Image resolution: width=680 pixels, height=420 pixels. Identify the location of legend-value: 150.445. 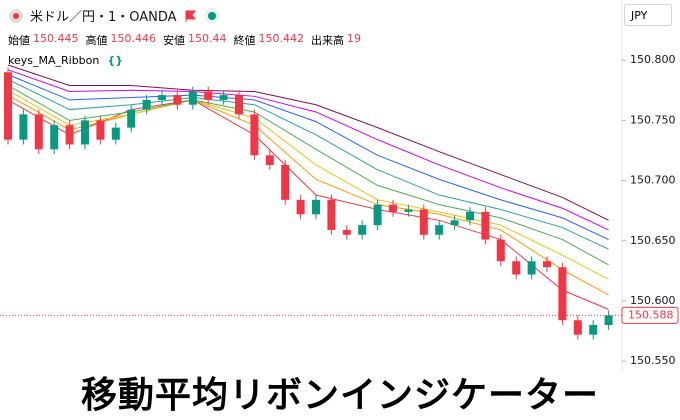
(56, 38).